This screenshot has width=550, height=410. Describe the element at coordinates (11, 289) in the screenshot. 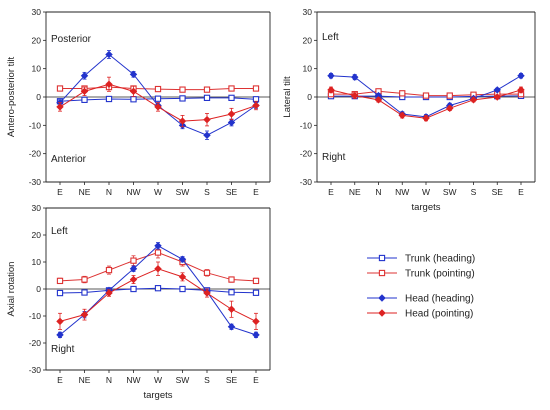

I see `y-axis-title: Axial rotation` at that location.